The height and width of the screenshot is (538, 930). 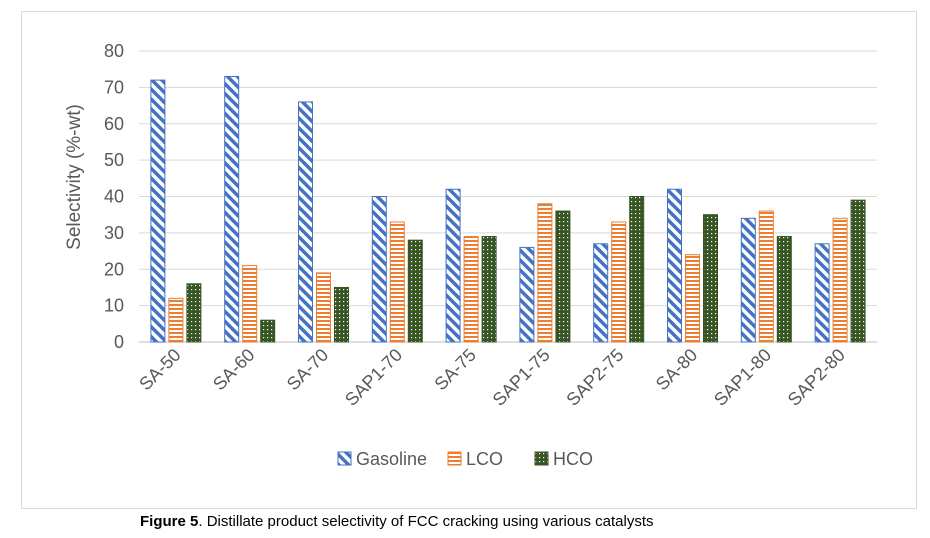 What do you see at coordinates (521, 377) in the screenshot?
I see `x-tick-label: SAP1-75` at bounding box center [521, 377].